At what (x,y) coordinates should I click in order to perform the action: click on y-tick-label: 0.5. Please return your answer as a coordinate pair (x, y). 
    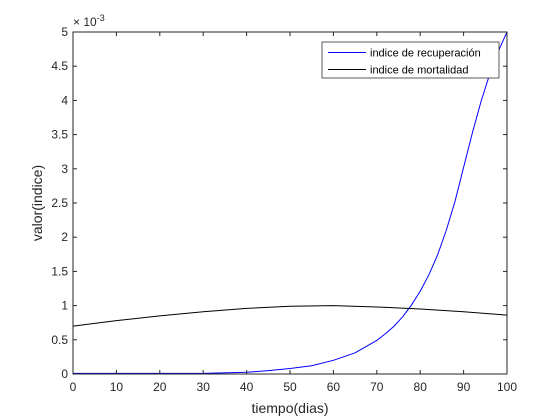
    Looking at the image, I should click on (59, 340).